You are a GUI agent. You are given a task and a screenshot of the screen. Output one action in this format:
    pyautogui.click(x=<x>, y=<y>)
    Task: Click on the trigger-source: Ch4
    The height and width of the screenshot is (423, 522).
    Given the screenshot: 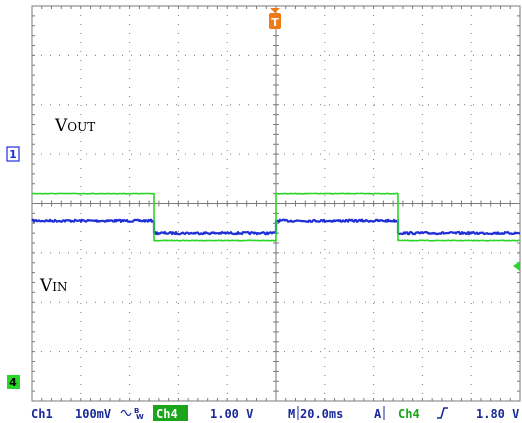 What is the action you would take?
    pyautogui.click(x=409, y=414)
    